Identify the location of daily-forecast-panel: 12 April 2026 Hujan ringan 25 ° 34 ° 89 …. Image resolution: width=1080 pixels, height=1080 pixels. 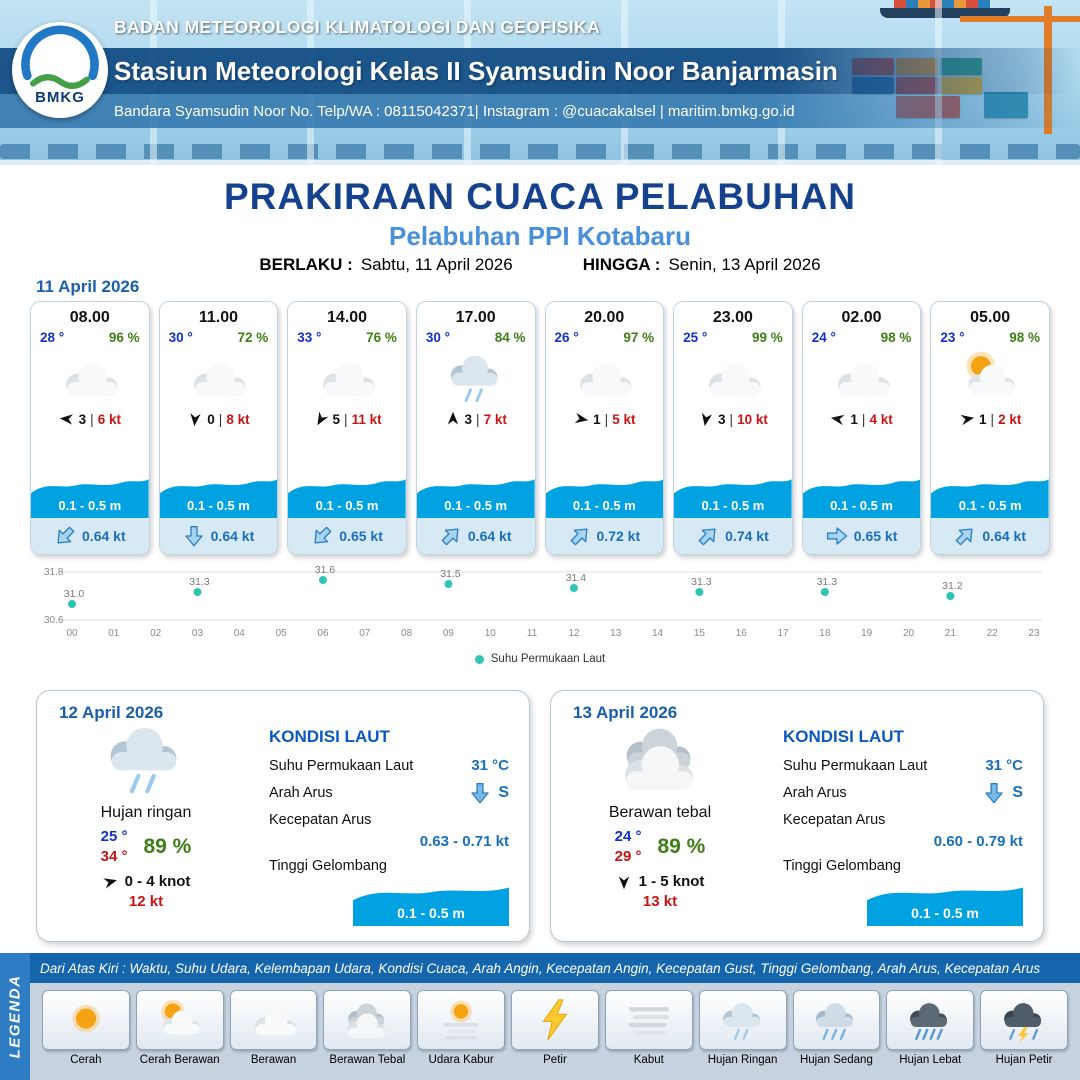
(283, 816).